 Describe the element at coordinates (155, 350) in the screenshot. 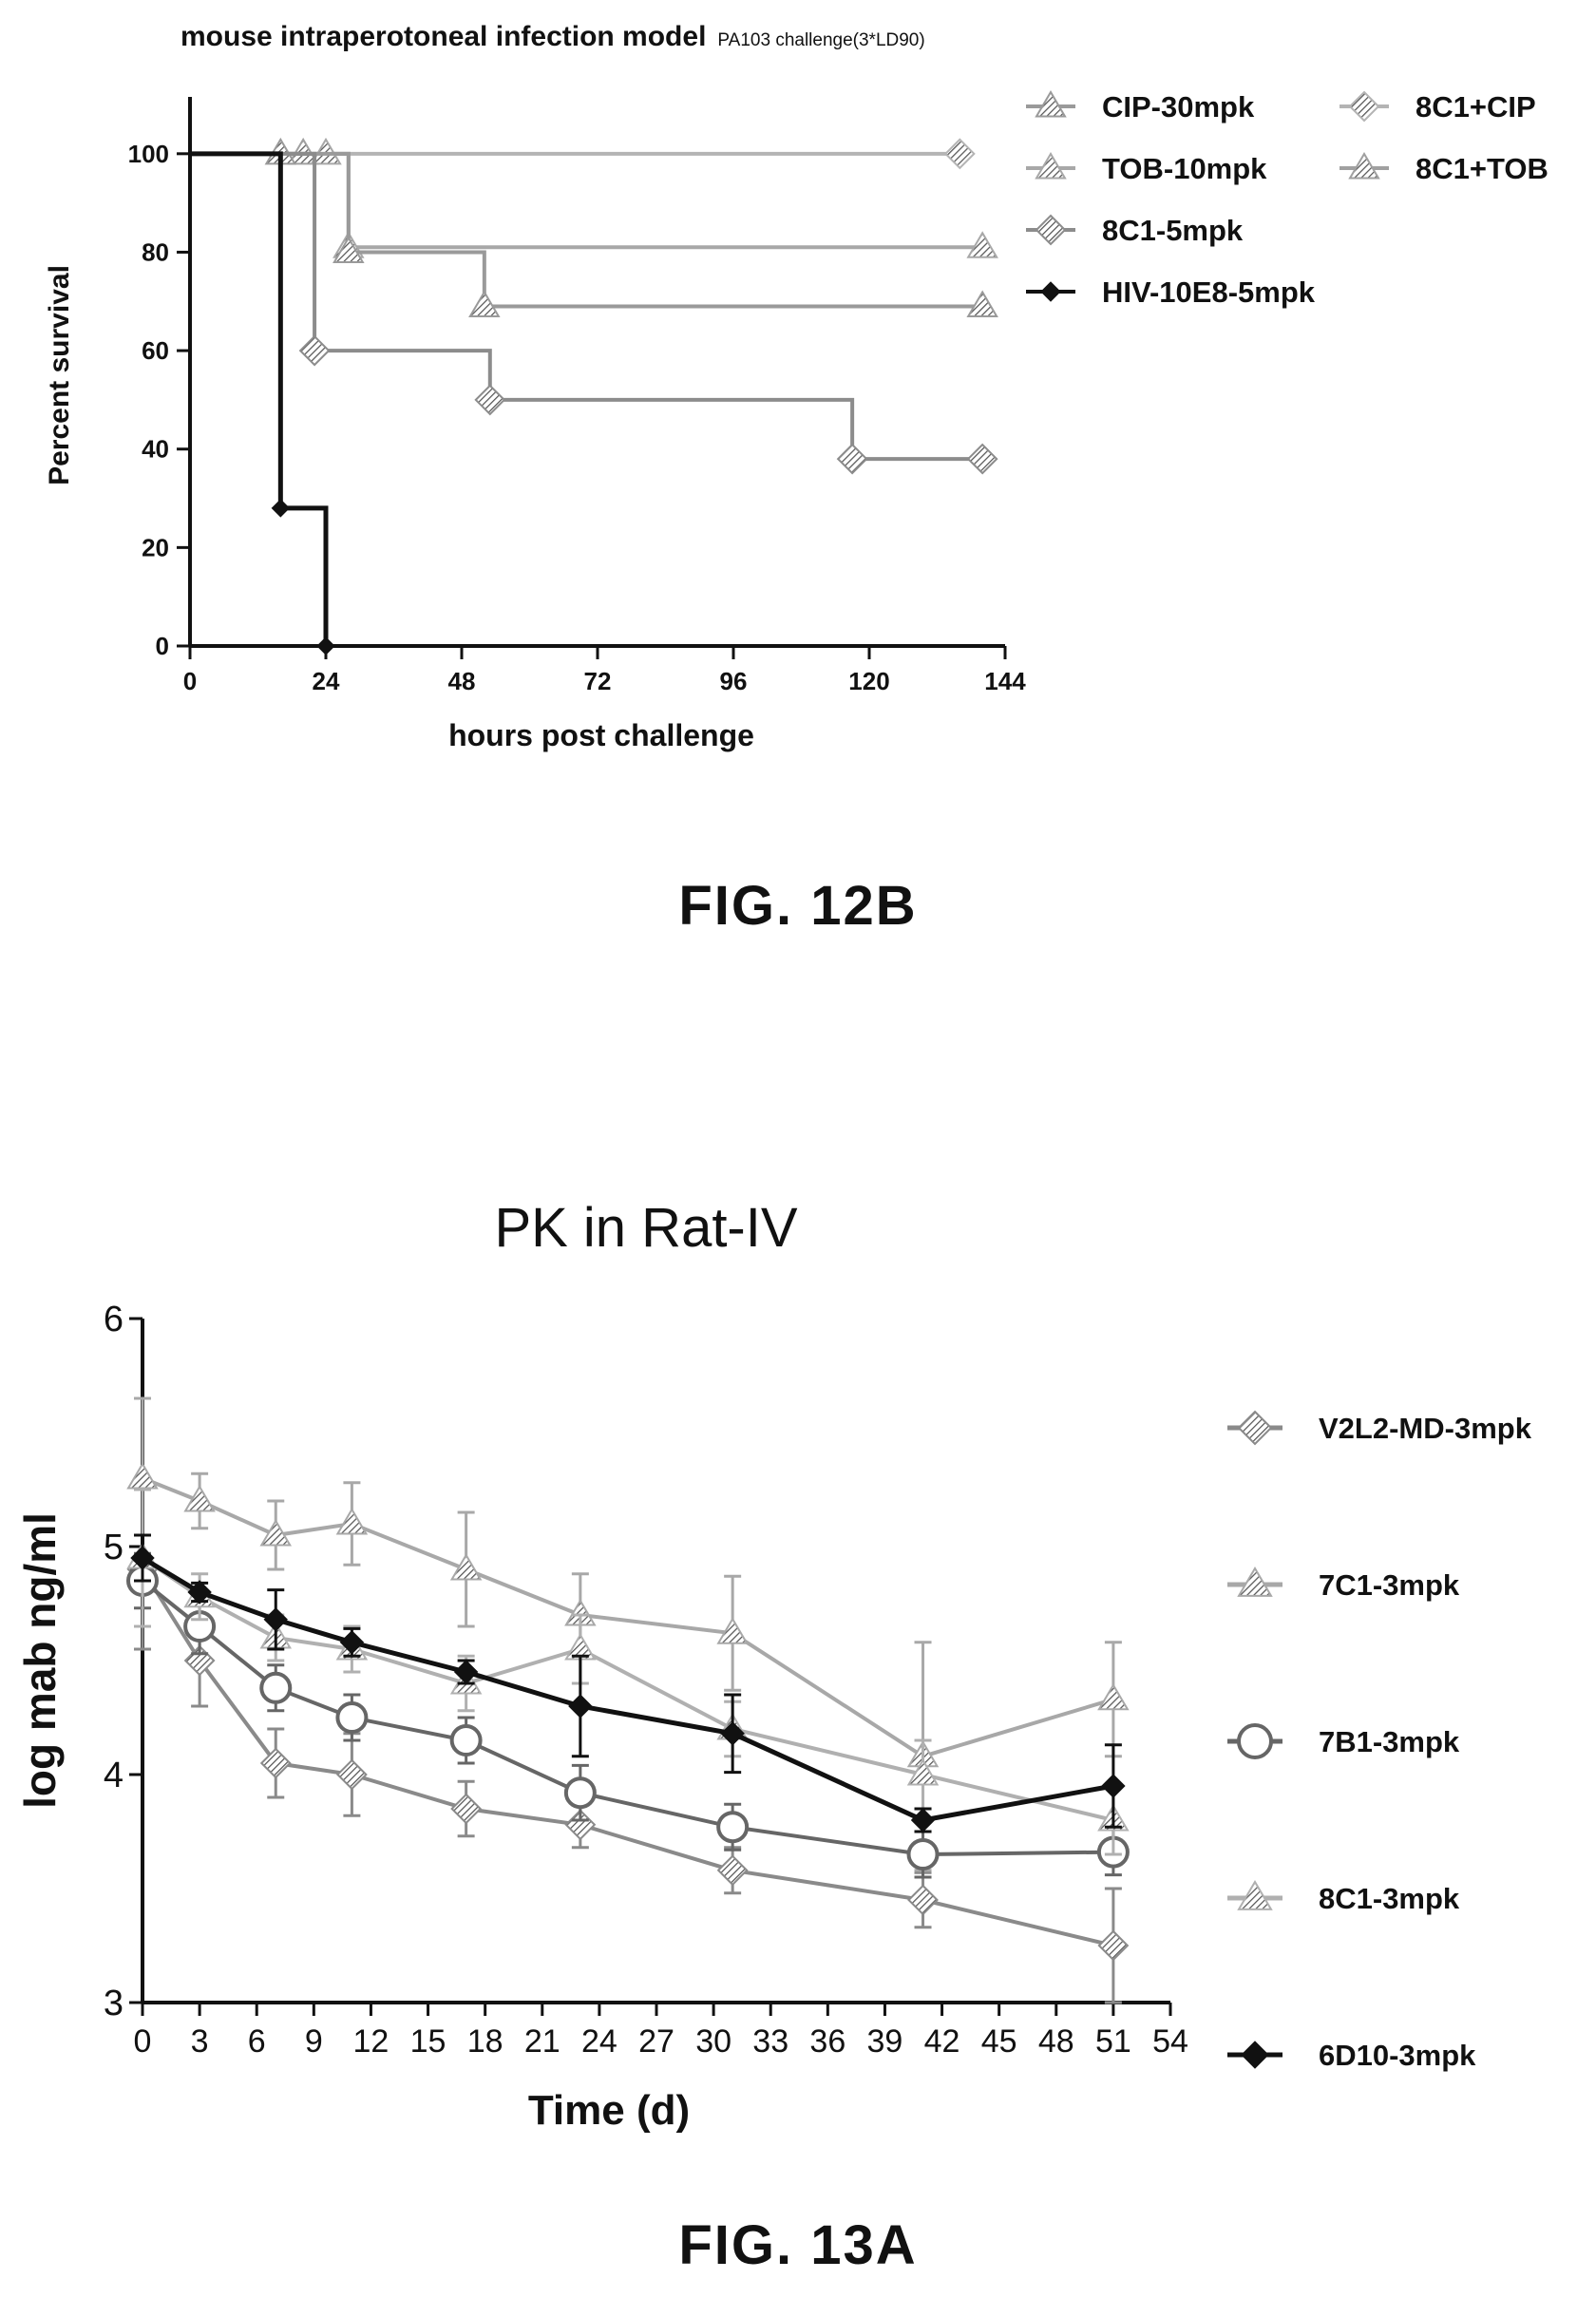

I see `y-tick-label: 60` at that location.